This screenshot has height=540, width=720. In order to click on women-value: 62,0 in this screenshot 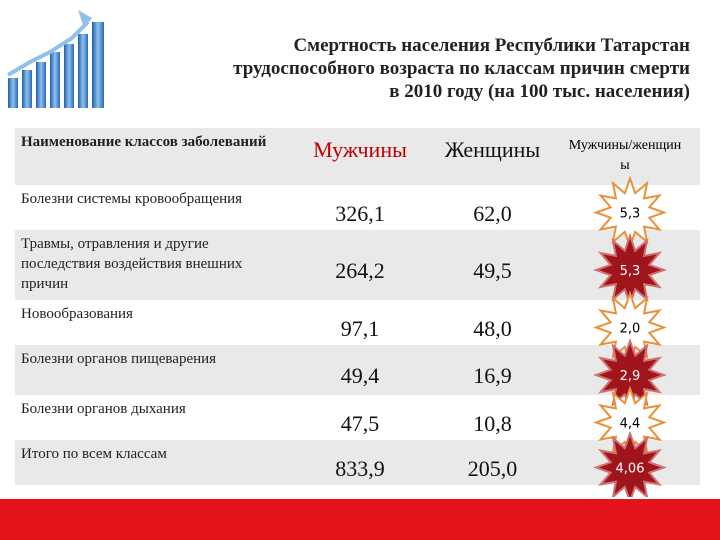, I will do `click(492, 213)`.